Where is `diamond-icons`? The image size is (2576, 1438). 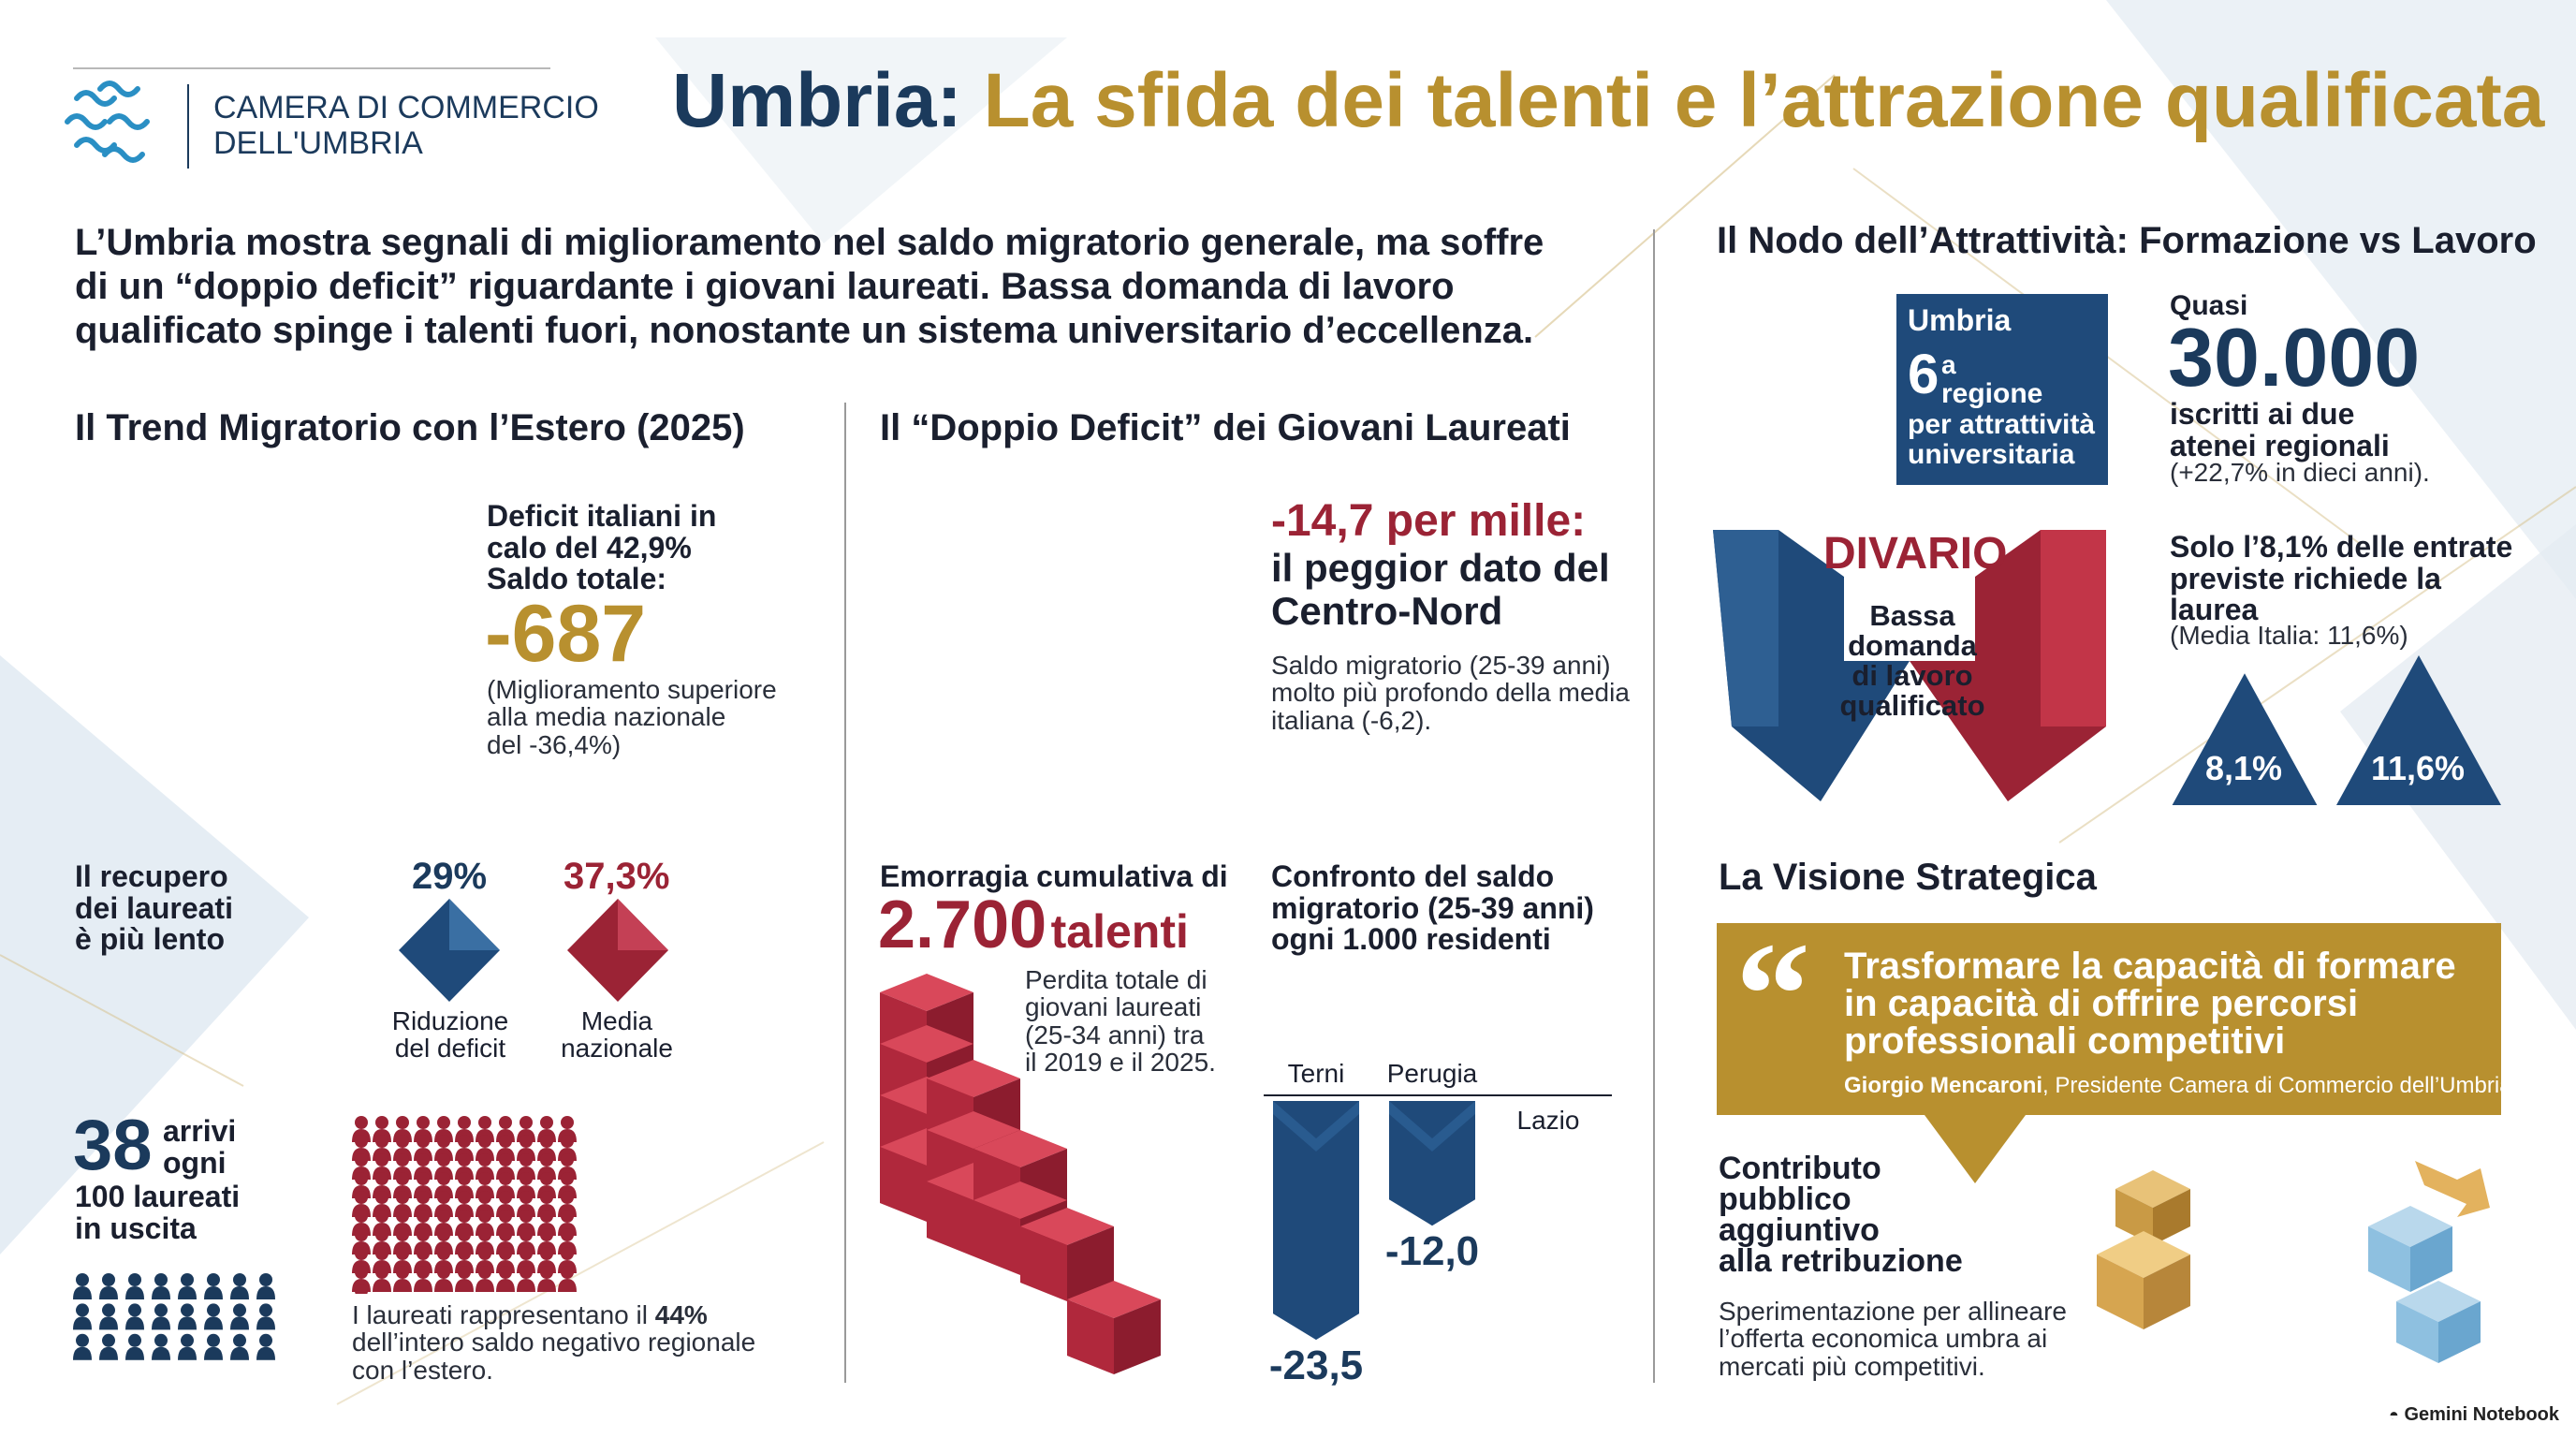
diamond-icons is located at coordinates (533, 950).